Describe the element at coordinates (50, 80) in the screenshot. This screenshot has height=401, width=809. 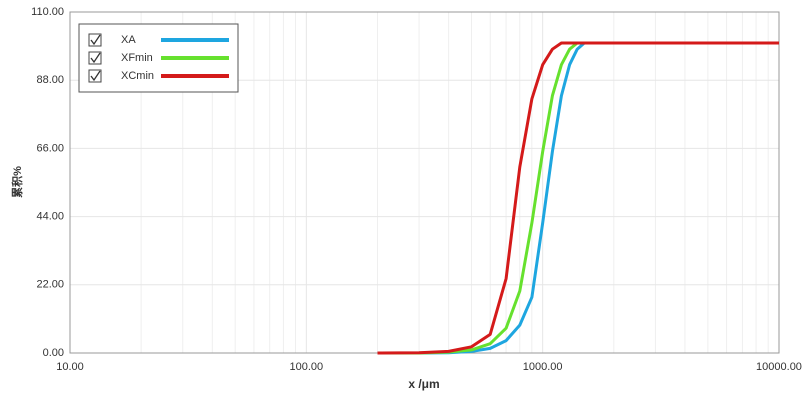
I see `y-tick-label: 88.00` at that location.